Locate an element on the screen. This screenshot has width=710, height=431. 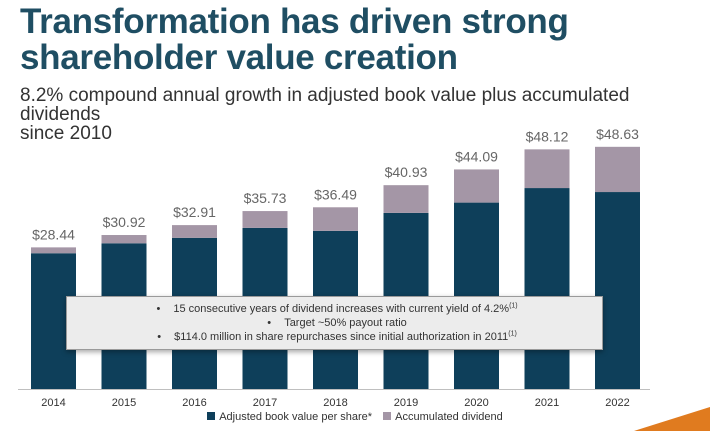
x-tick-label-2018: 2018 is located at coordinates (335, 403).